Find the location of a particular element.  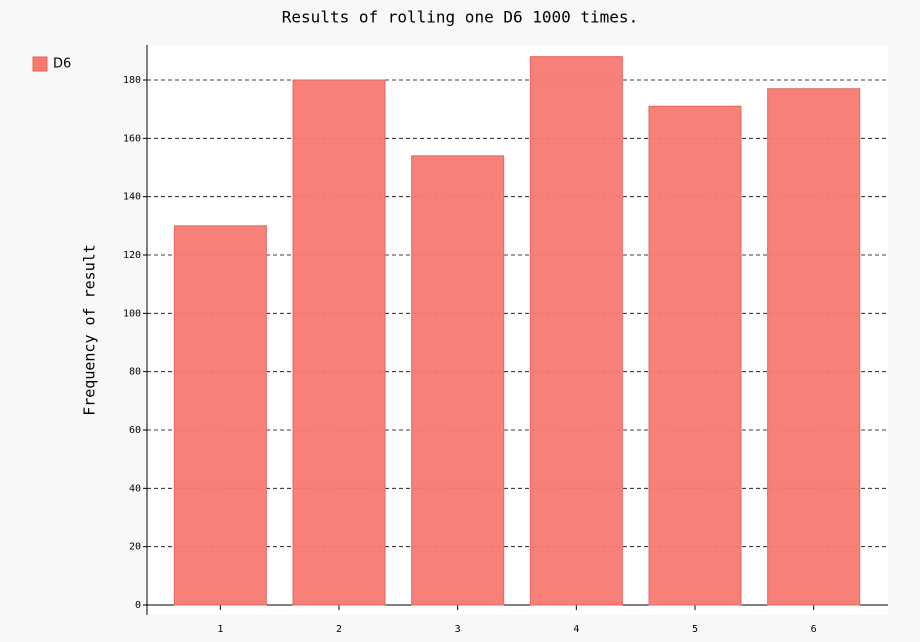

x-tick-label: 6 is located at coordinates (814, 629).